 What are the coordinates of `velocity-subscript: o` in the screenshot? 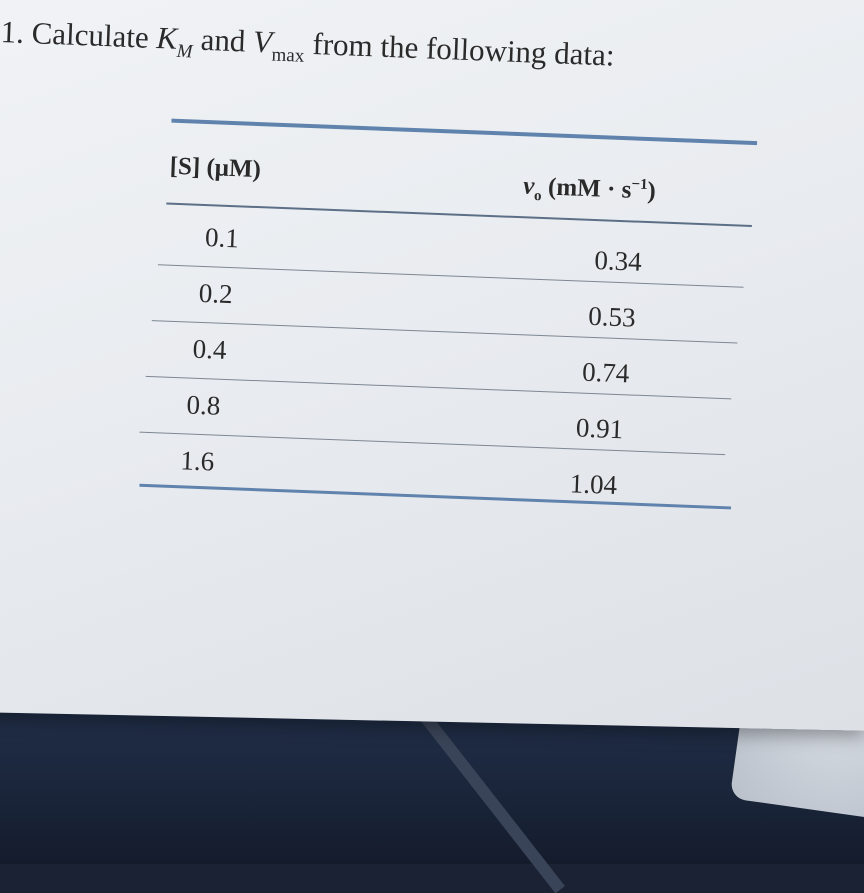 It's located at (537, 196).